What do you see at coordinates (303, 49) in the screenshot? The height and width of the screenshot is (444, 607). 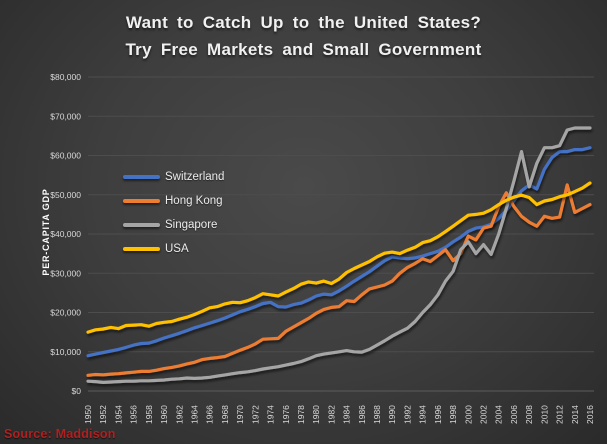 I see `chart-title-line2: Try Free Markets and Small Government` at bounding box center [303, 49].